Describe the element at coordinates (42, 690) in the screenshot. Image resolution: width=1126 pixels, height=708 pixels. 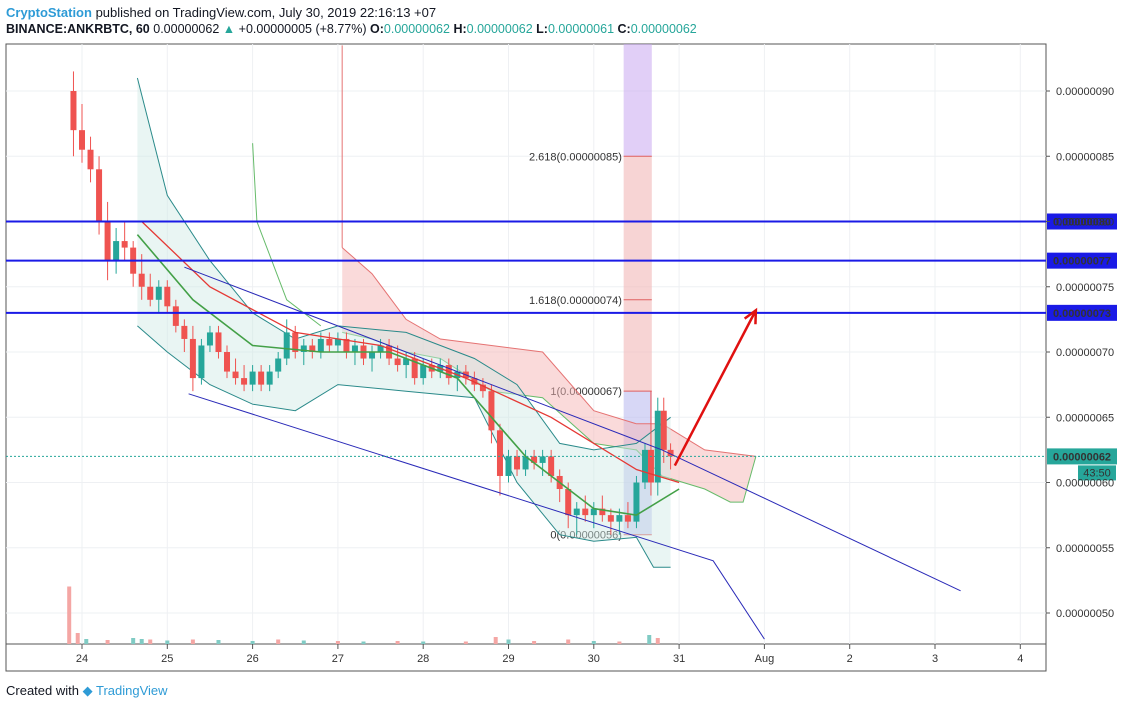
I see `created-with-label: Created with` at that location.